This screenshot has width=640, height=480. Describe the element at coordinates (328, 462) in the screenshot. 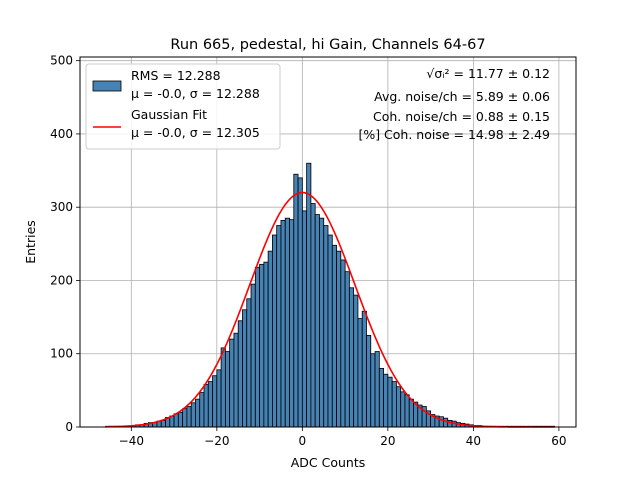

I see `x-axis-label: ADC Counts` at that location.